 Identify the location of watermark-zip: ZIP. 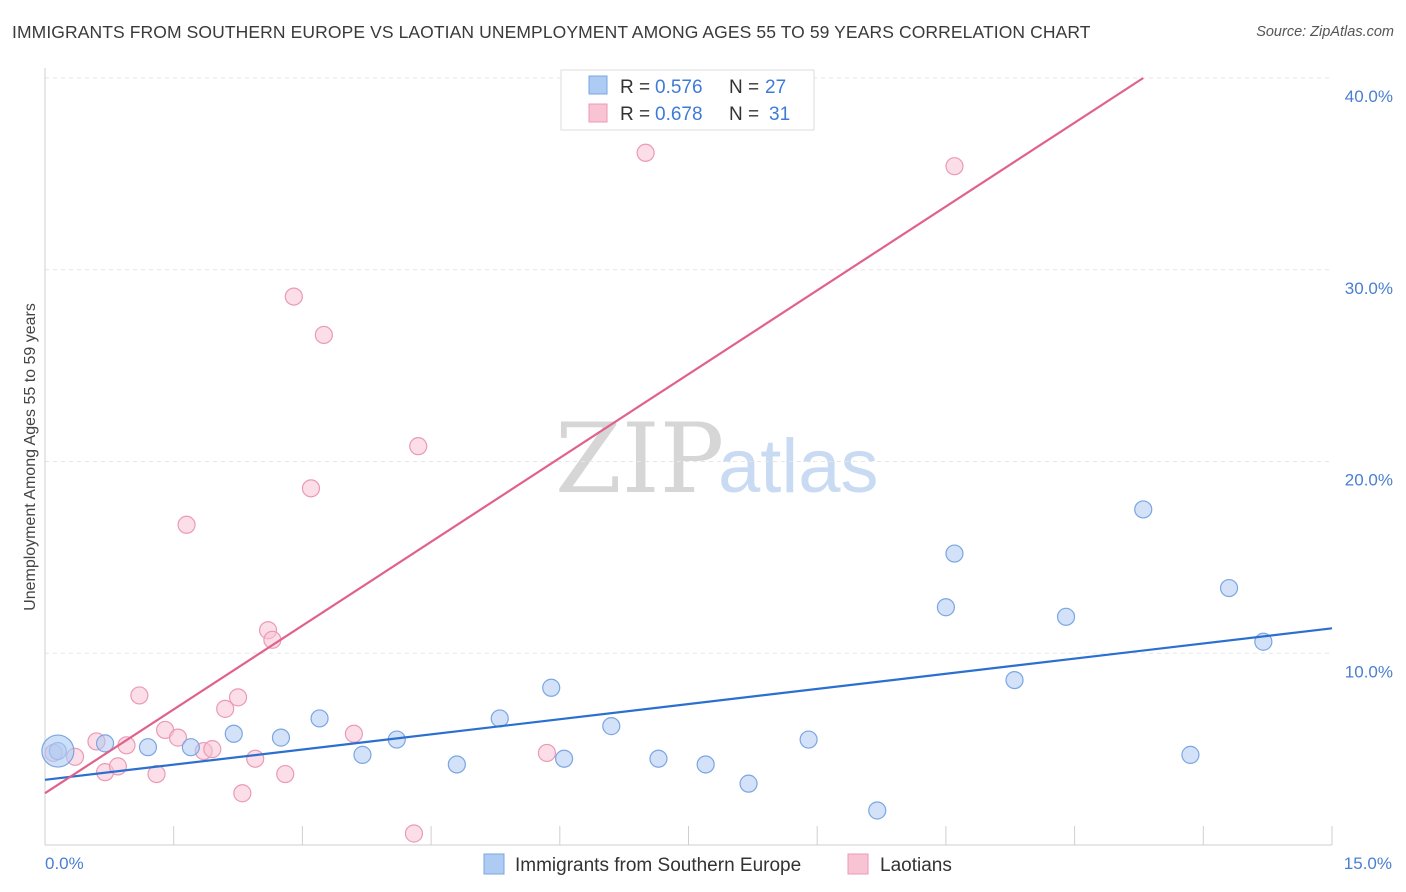
(639, 459).